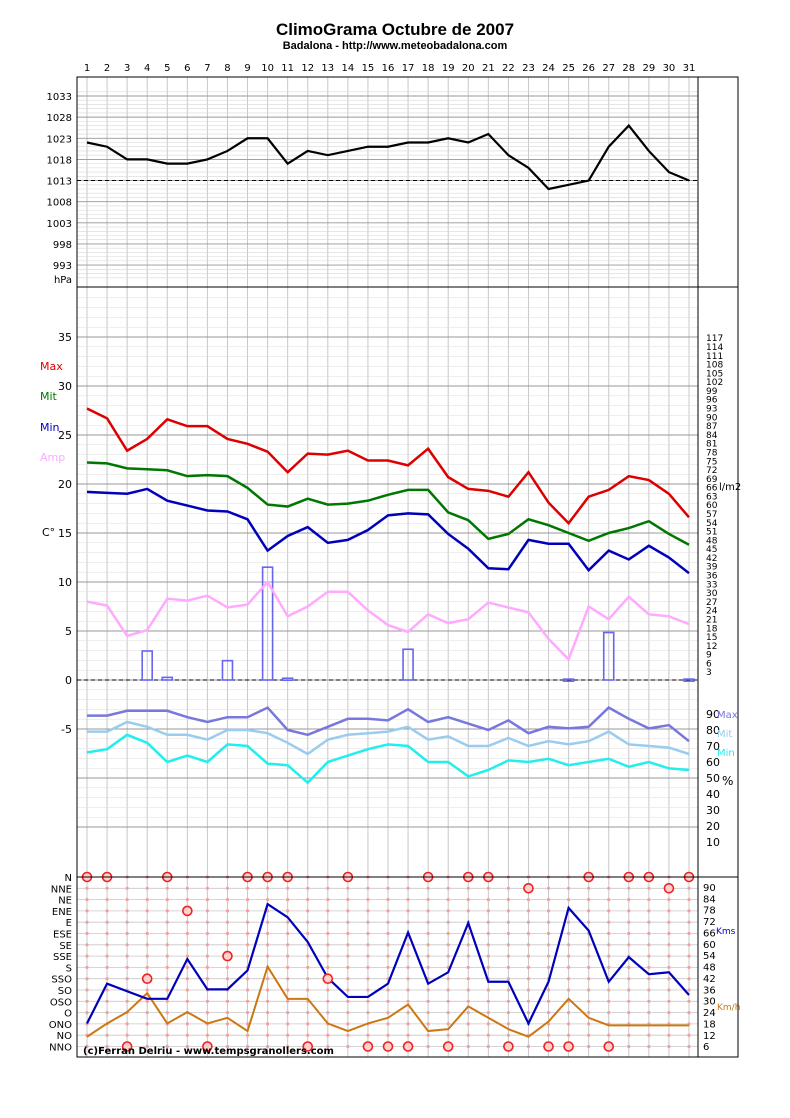 Image resolution: width=790 pixels, height=1118 pixels. What do you see at coordinates (709, 956) in the screenshot?
I see `wind-speed-tick-label: 54` at bounding box center [709, 956].